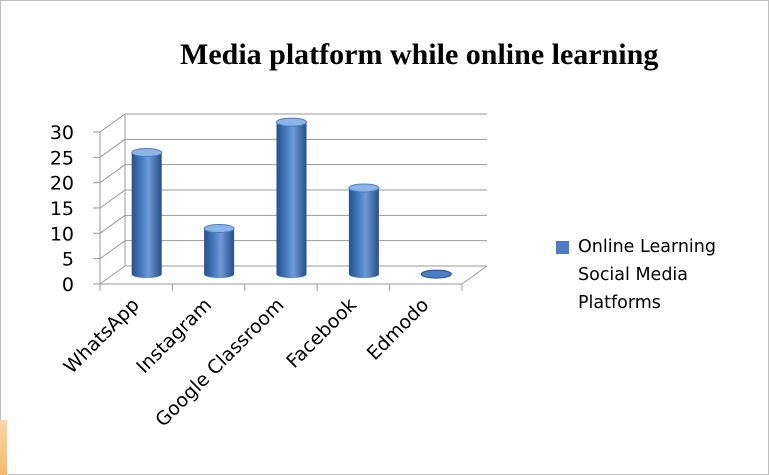 The height and width of the screenshot is (475, 769). What do you see at coordinates (219, 362) in the screenshot?
I see `x-tick-label: Google Classroom` at bounding box center [219, 362].